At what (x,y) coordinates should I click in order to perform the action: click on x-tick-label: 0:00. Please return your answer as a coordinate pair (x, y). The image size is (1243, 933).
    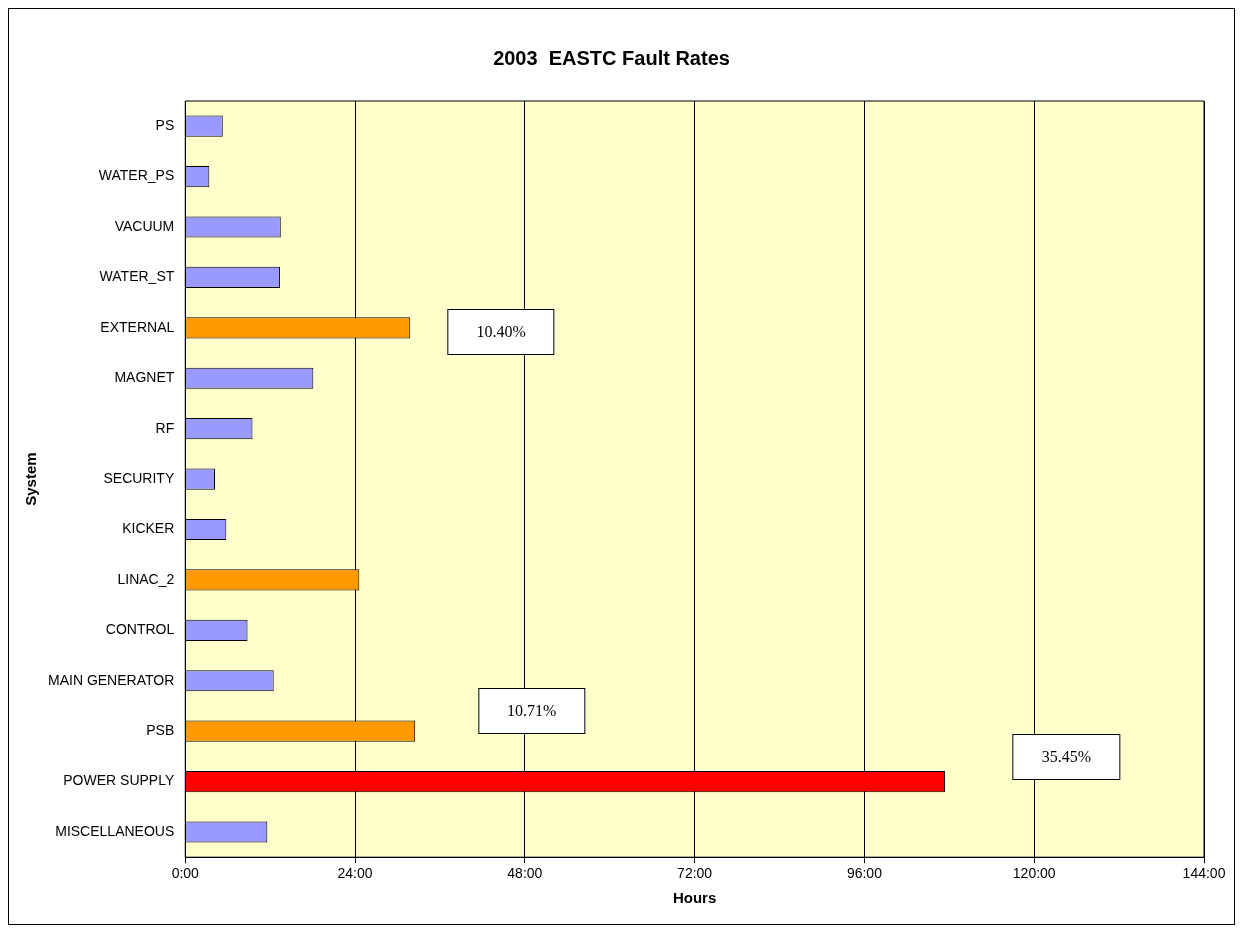
    Looking at the image, I should click on (185, 873).